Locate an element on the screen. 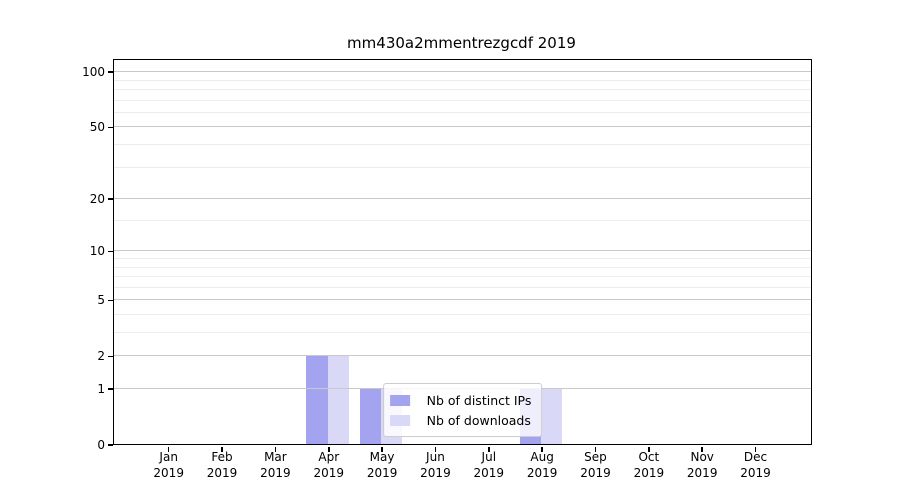 The width and height of the screenshot is (900, 500). y-tick-label-10: 10 is located at coordinates (97, 251).